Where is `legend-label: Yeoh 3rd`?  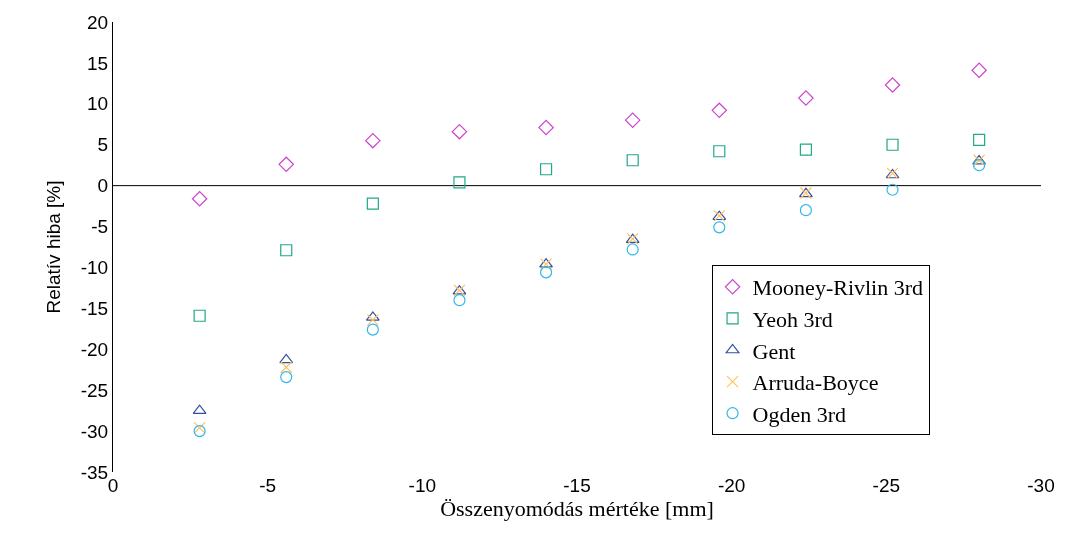 legend-label: Yeoh 3rd is located at coordinates (792, 319).